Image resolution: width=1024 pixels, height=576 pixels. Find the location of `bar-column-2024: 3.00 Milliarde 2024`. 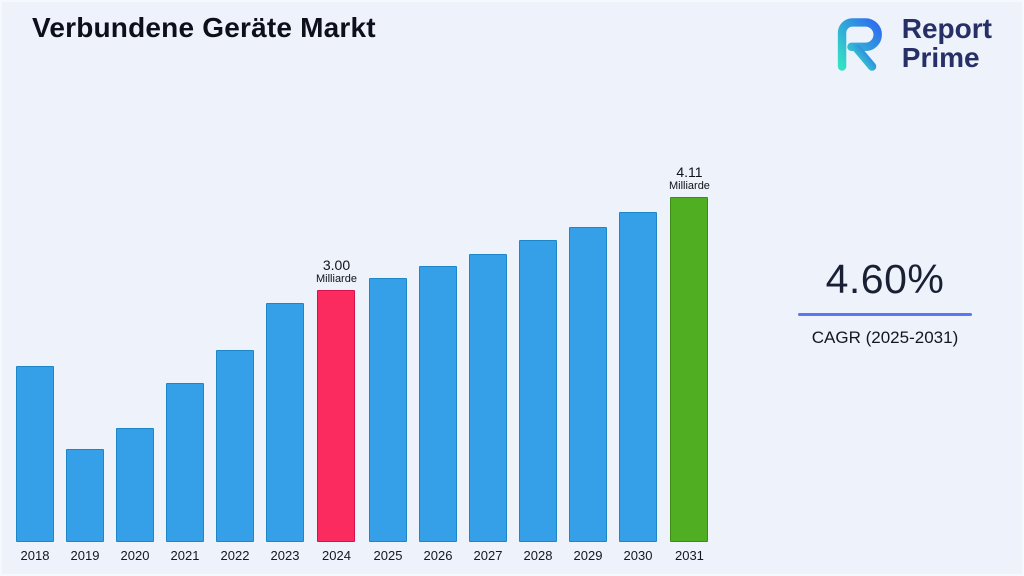

bar-column-2024: 3.00 Milliarde 2024 is located at coordinates (336, 412).